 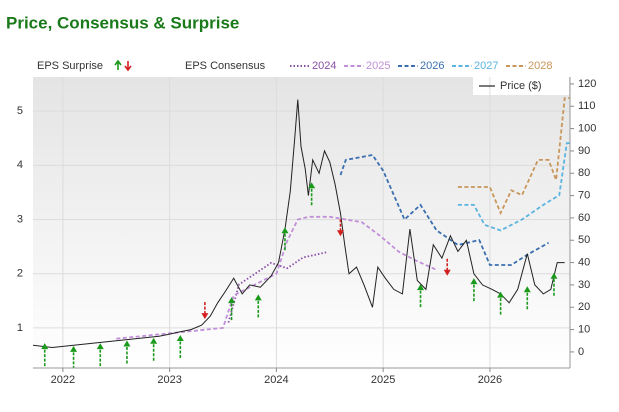 I want to click on consensus-legend-label: EPS Consensus, so click(x=225, y=66).